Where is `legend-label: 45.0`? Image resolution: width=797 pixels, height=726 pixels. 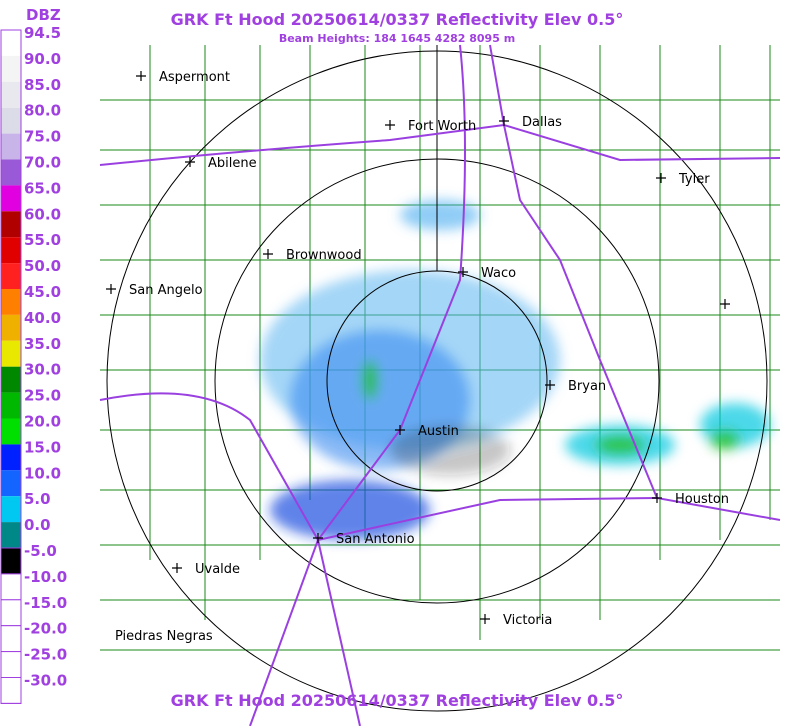
legend-label: 45.0 is located at coordinates (42, 292).